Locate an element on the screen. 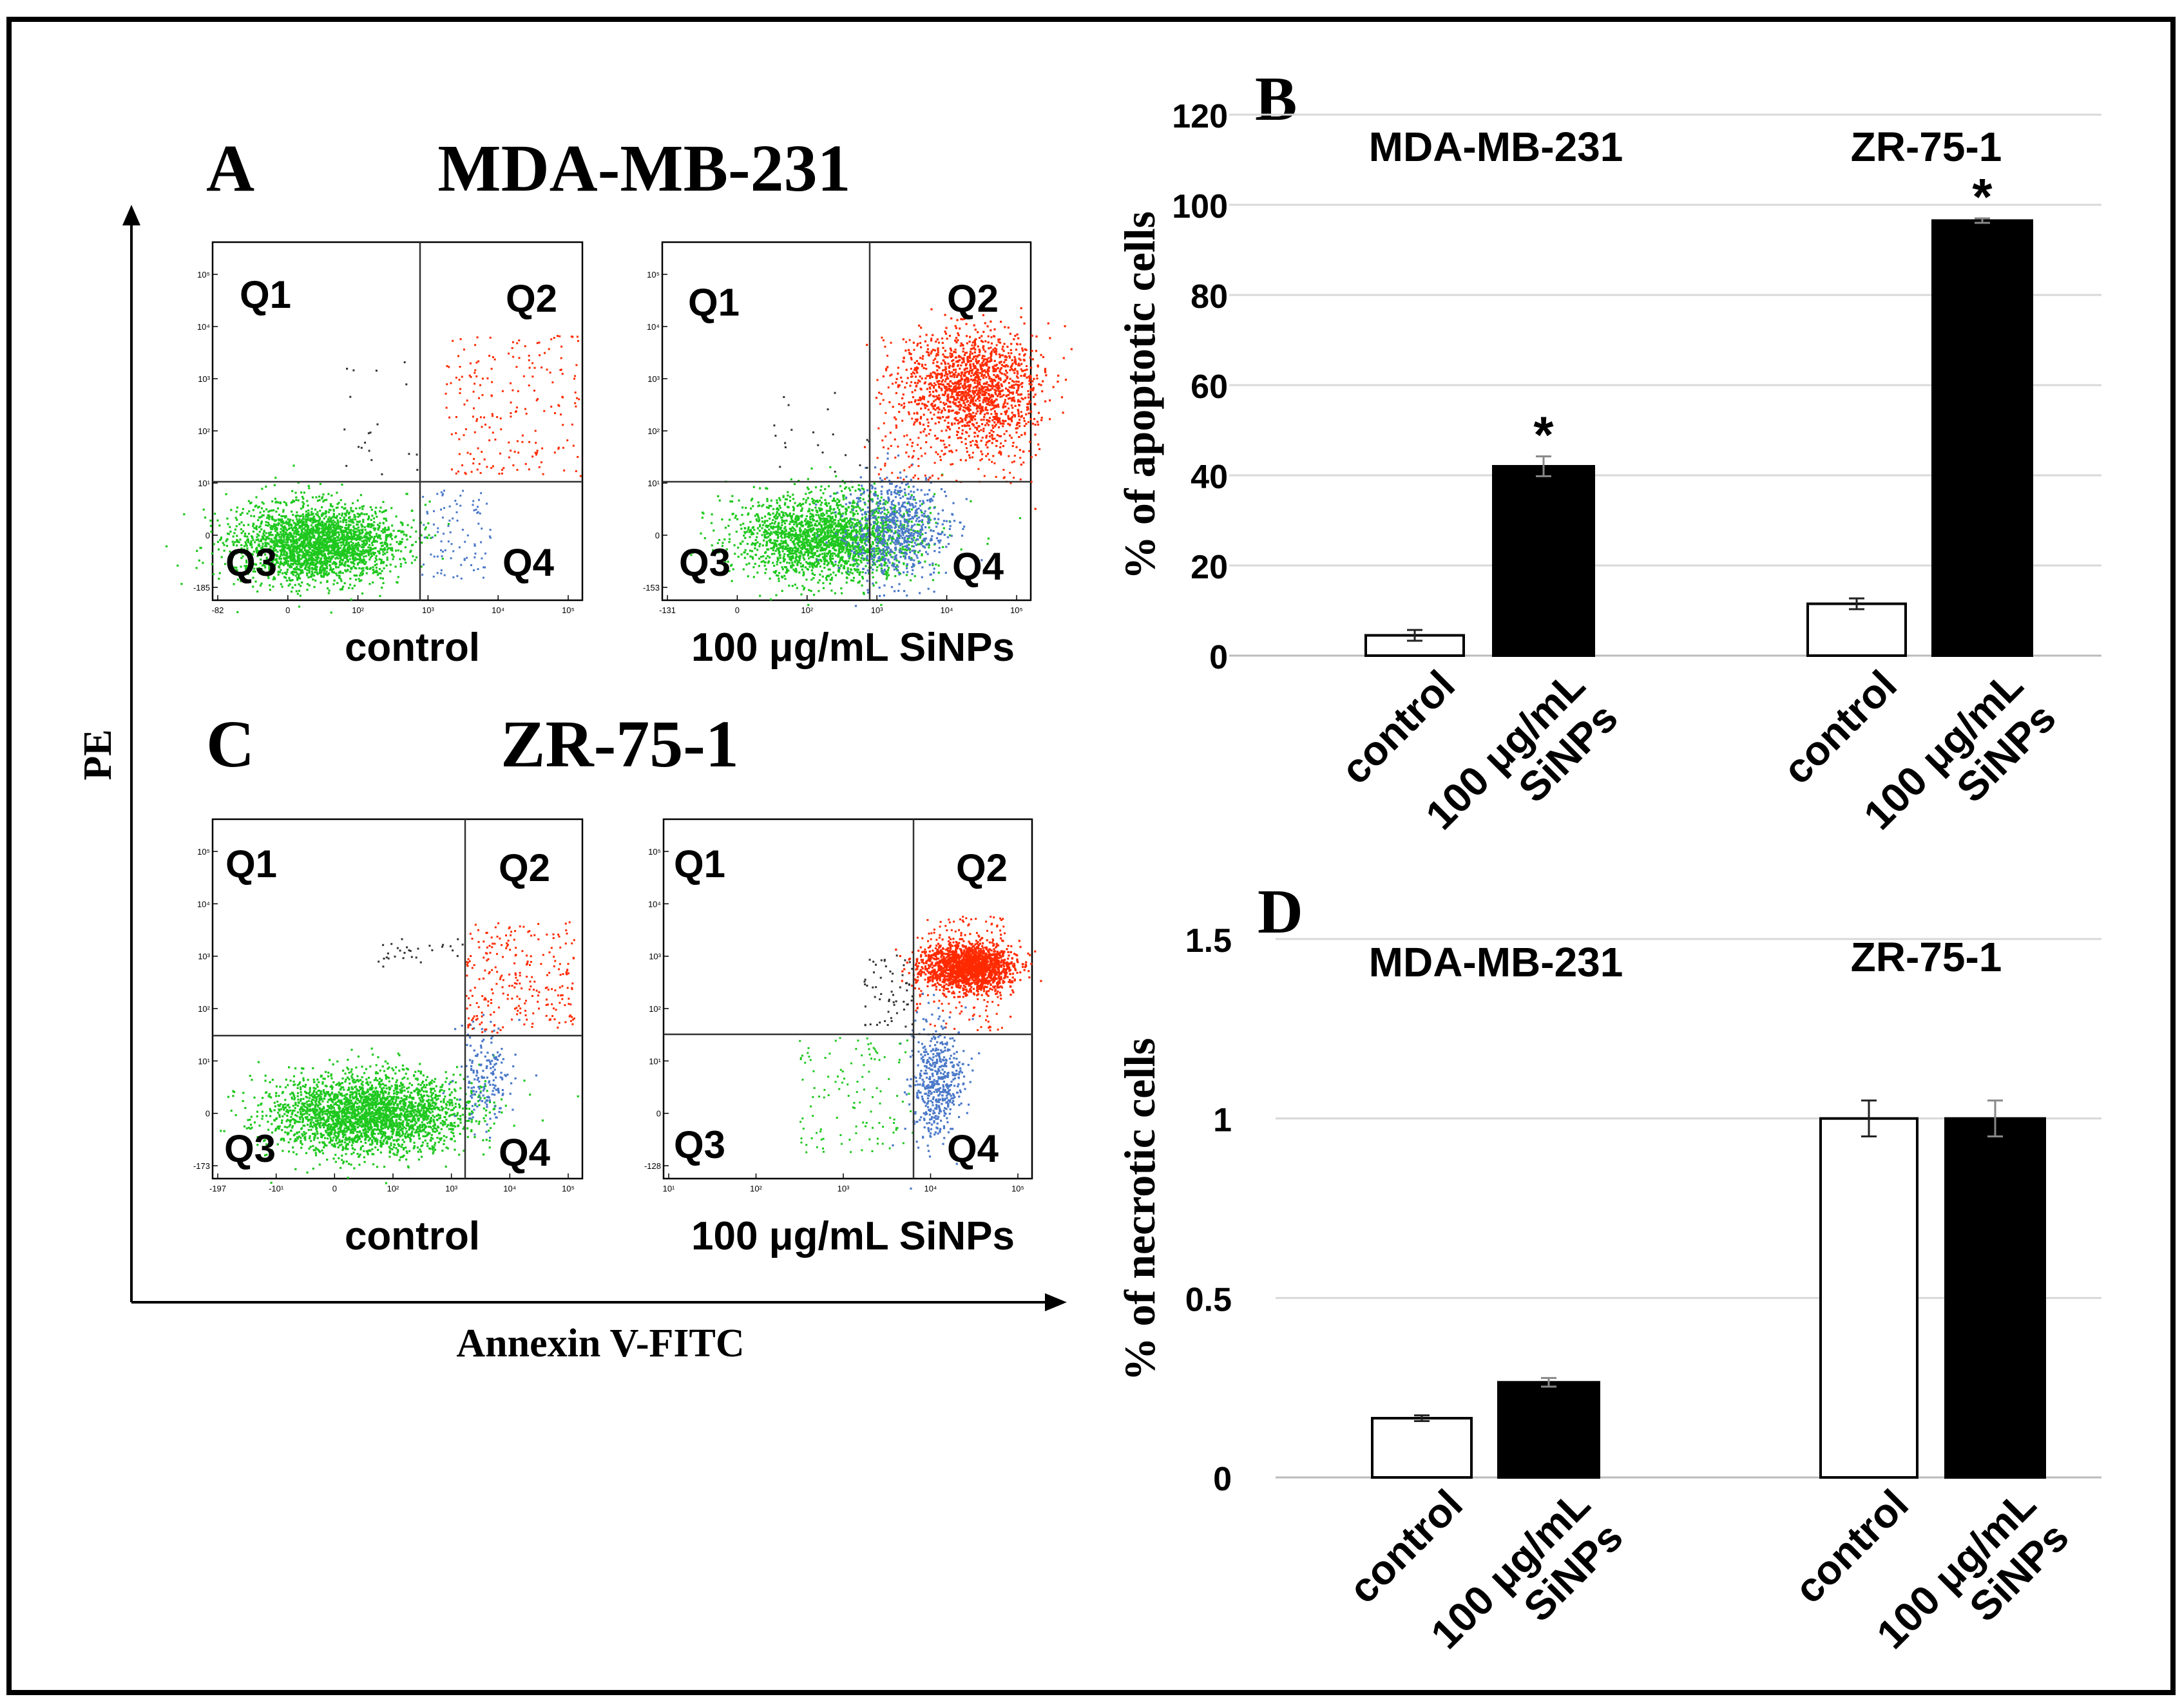  y-tick-label: 100 is located at coordinates (1200, 206).